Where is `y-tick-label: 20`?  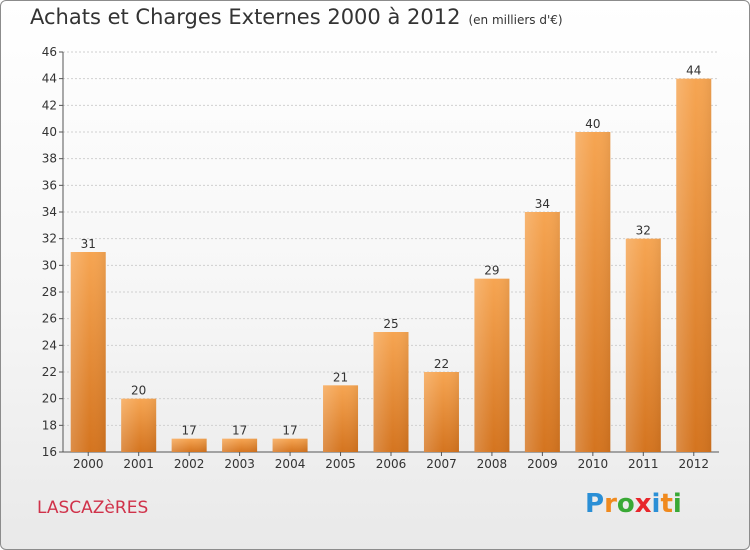 y-tick-label: 20 is located at coordinates (49, 399).